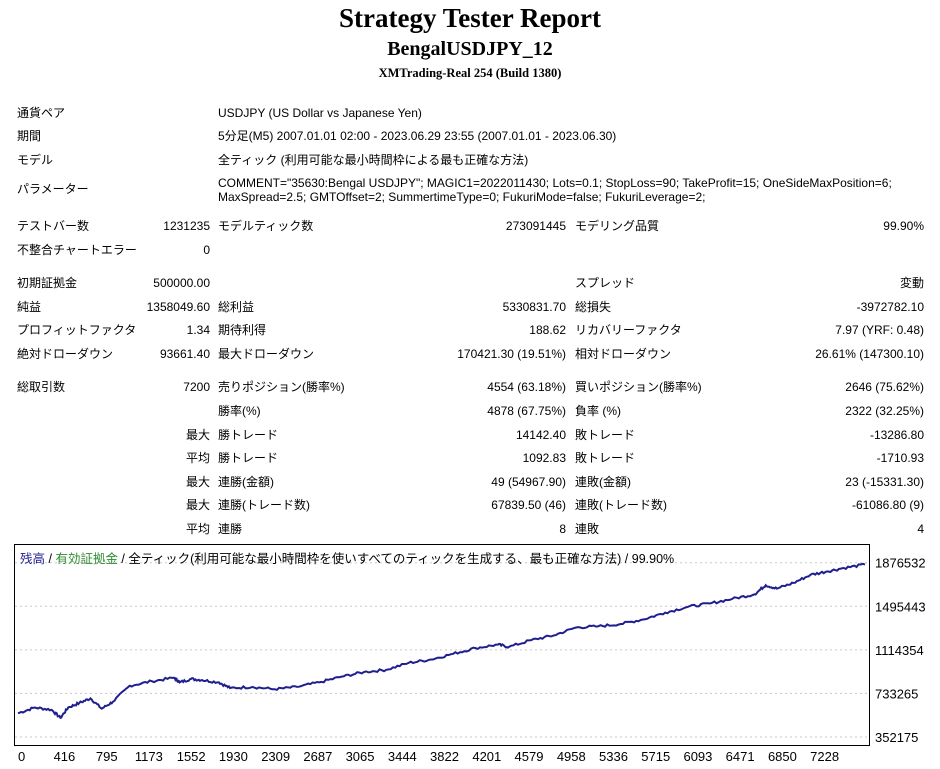 The image size is (940, 769). I want to click on consec-loss-money-value: 23 (-15331.30), so click(884, 482).